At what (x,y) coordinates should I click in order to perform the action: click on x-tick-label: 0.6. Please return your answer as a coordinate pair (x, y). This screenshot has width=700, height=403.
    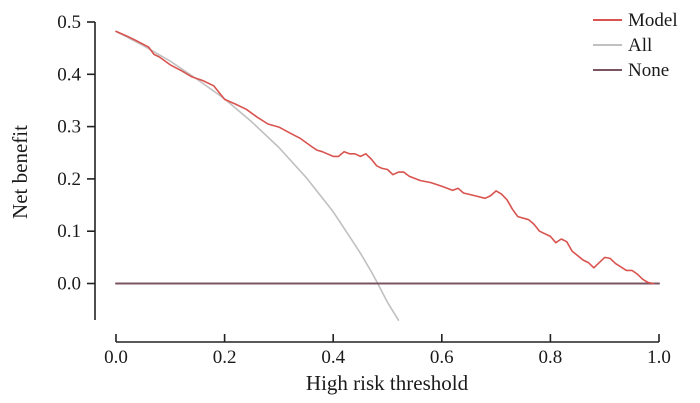
    Looking at the image, I should click on (442, 357).